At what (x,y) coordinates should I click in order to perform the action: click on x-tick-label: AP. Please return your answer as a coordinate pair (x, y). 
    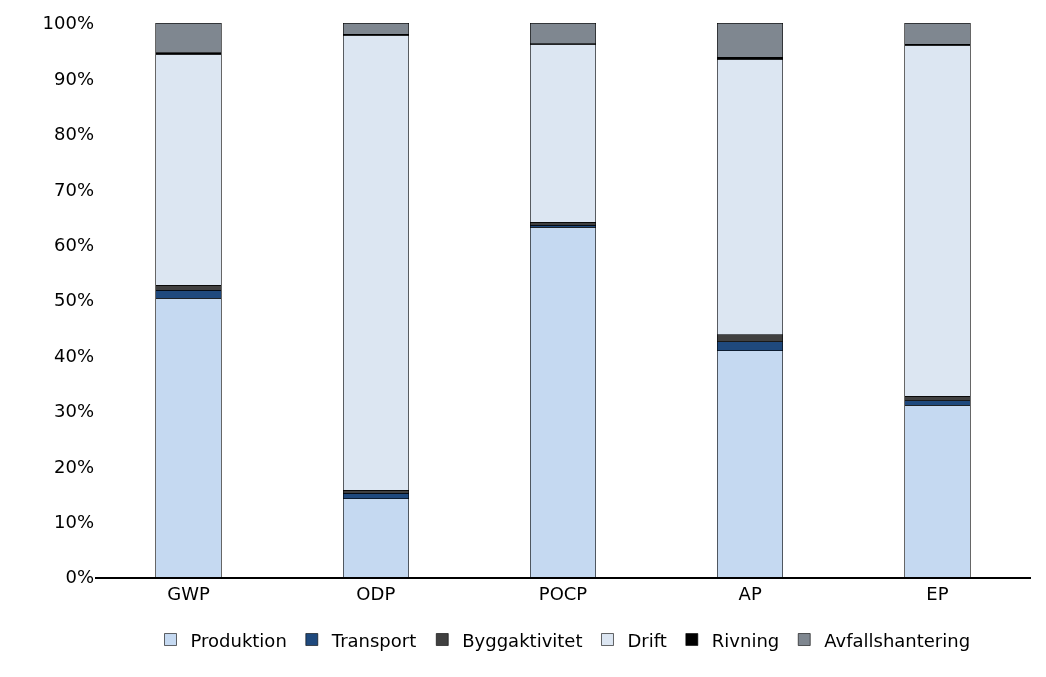
    Looking at the image, I should click on (750, 594).